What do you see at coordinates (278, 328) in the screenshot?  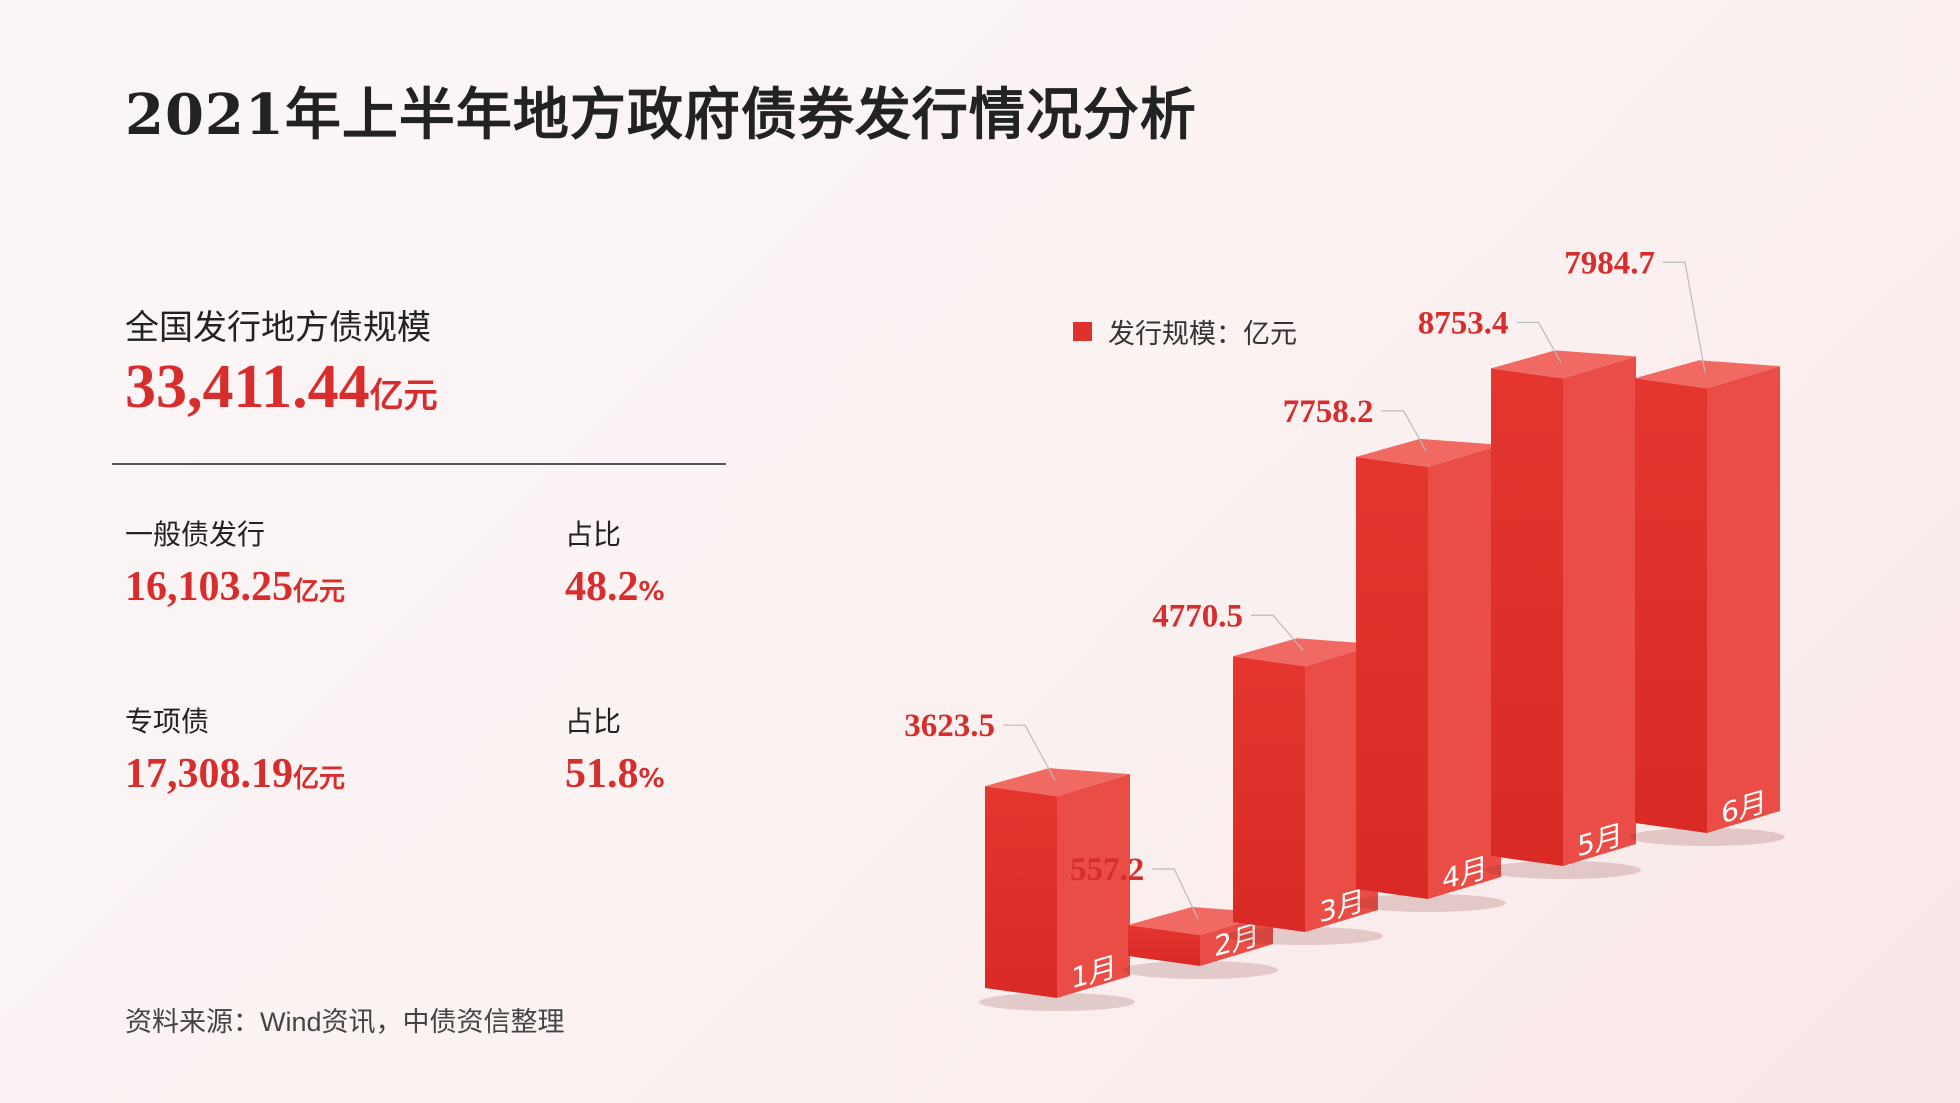 I see `total-issuance-label: 全国发行地方债规模` at bounding box center [278, 328].